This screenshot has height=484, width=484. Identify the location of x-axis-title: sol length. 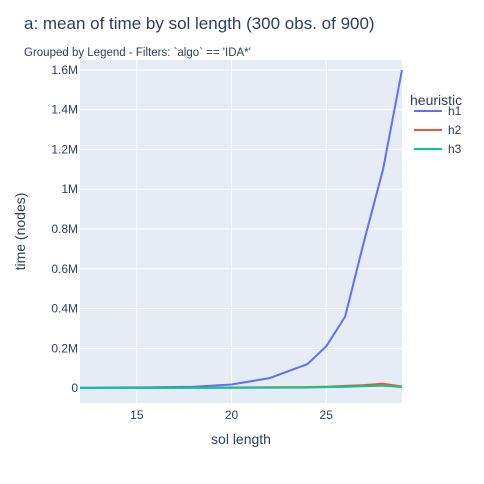
(241, 439).